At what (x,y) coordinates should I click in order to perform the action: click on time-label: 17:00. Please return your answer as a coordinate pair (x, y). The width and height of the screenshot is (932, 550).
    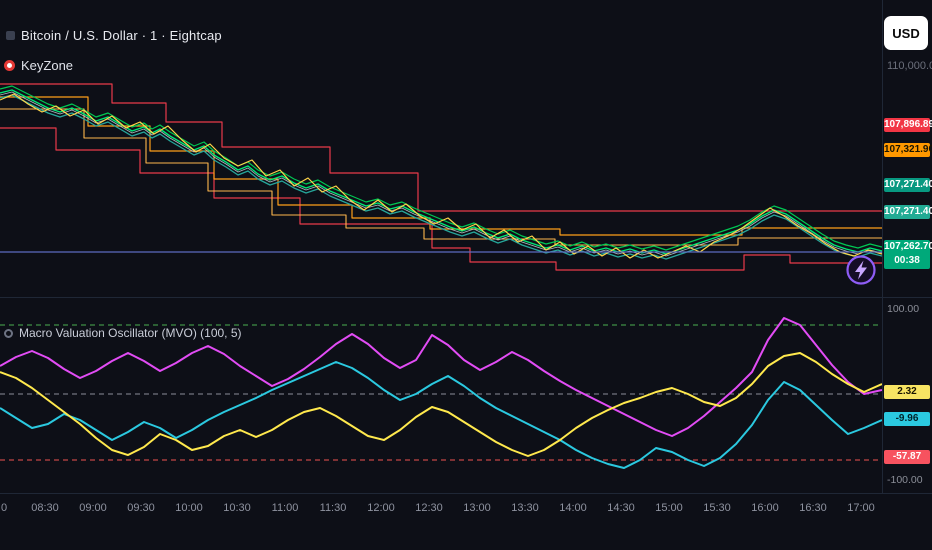
    Looking at the image, I should click on (861, 508).